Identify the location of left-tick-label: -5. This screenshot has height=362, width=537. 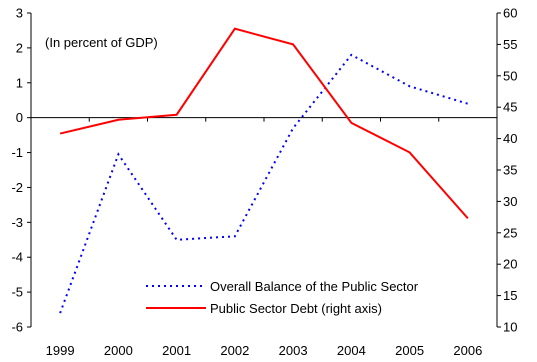
(17, 292).